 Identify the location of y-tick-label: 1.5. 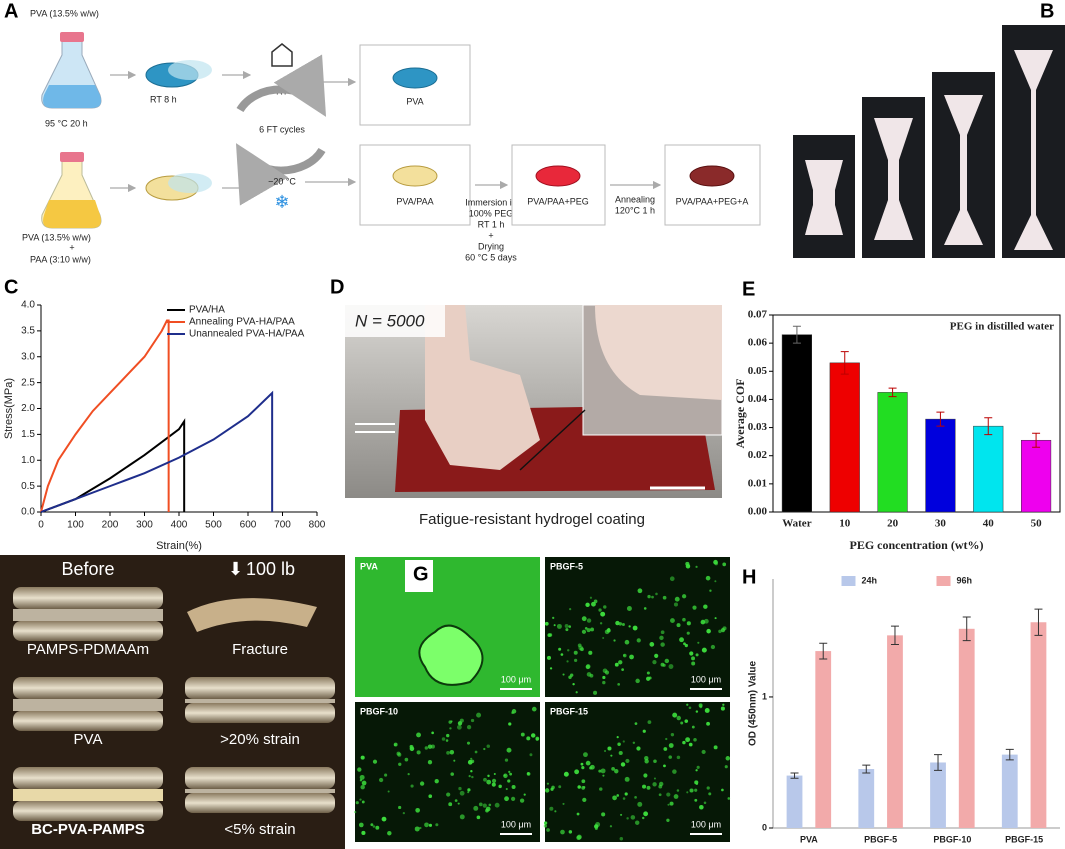
(28, 434).